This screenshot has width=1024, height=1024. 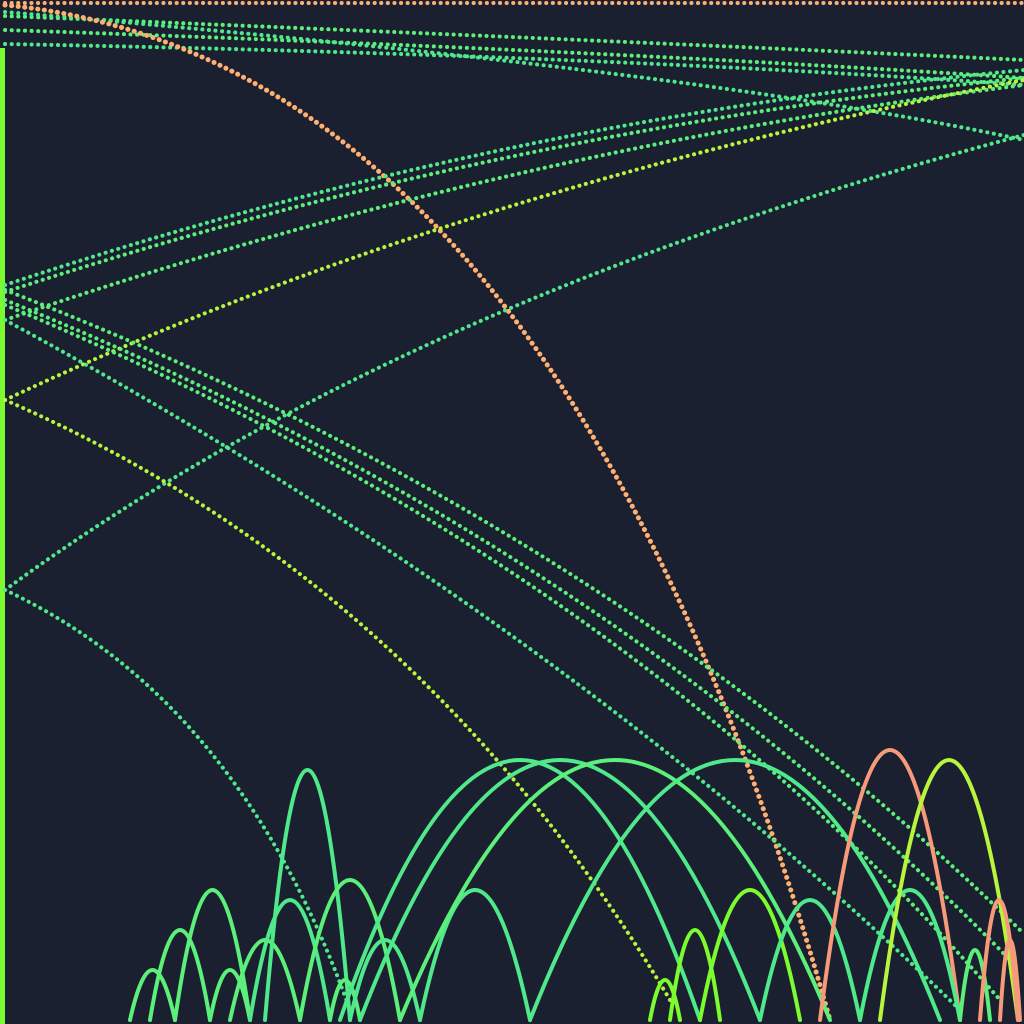 I want to click on left-edge-bar, so click(x=2, y=536).